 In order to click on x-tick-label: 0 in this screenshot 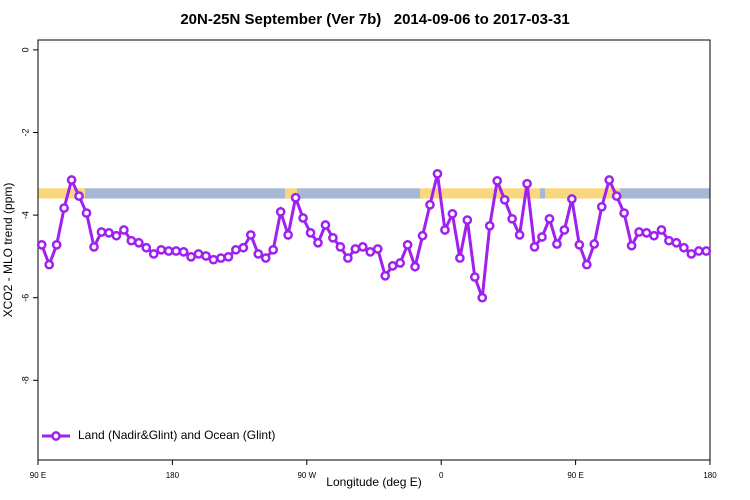, I will do `click(441, 475)`.